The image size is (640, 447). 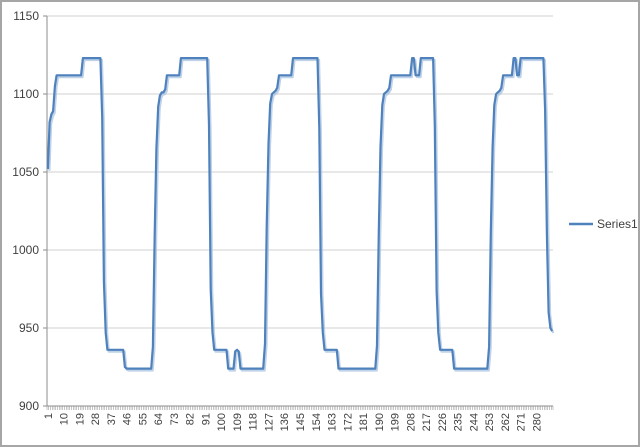 I want to click on x-axis-label: 64, so click(x=159, y=419).